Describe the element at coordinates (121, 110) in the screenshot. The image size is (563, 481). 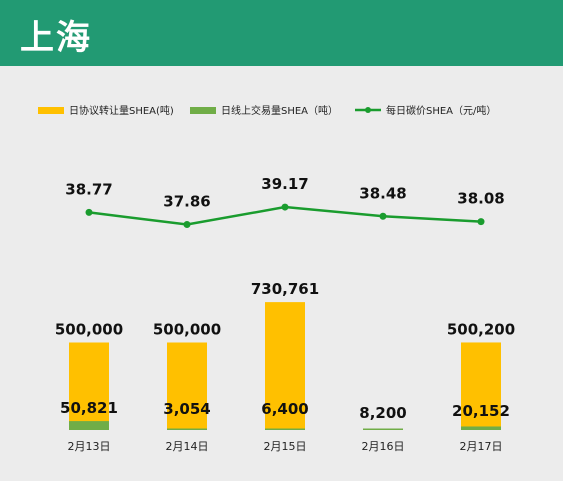
I see `legend-label: 日协议转让量SHEA(吨)` at that location.